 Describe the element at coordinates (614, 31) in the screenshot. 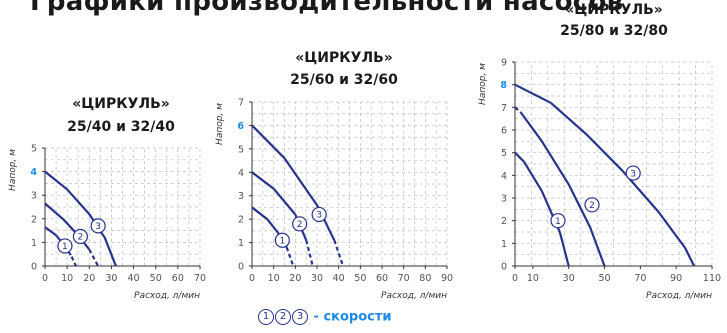

I see `chart-title-line-2: 25/80 и 32/80` at that location.